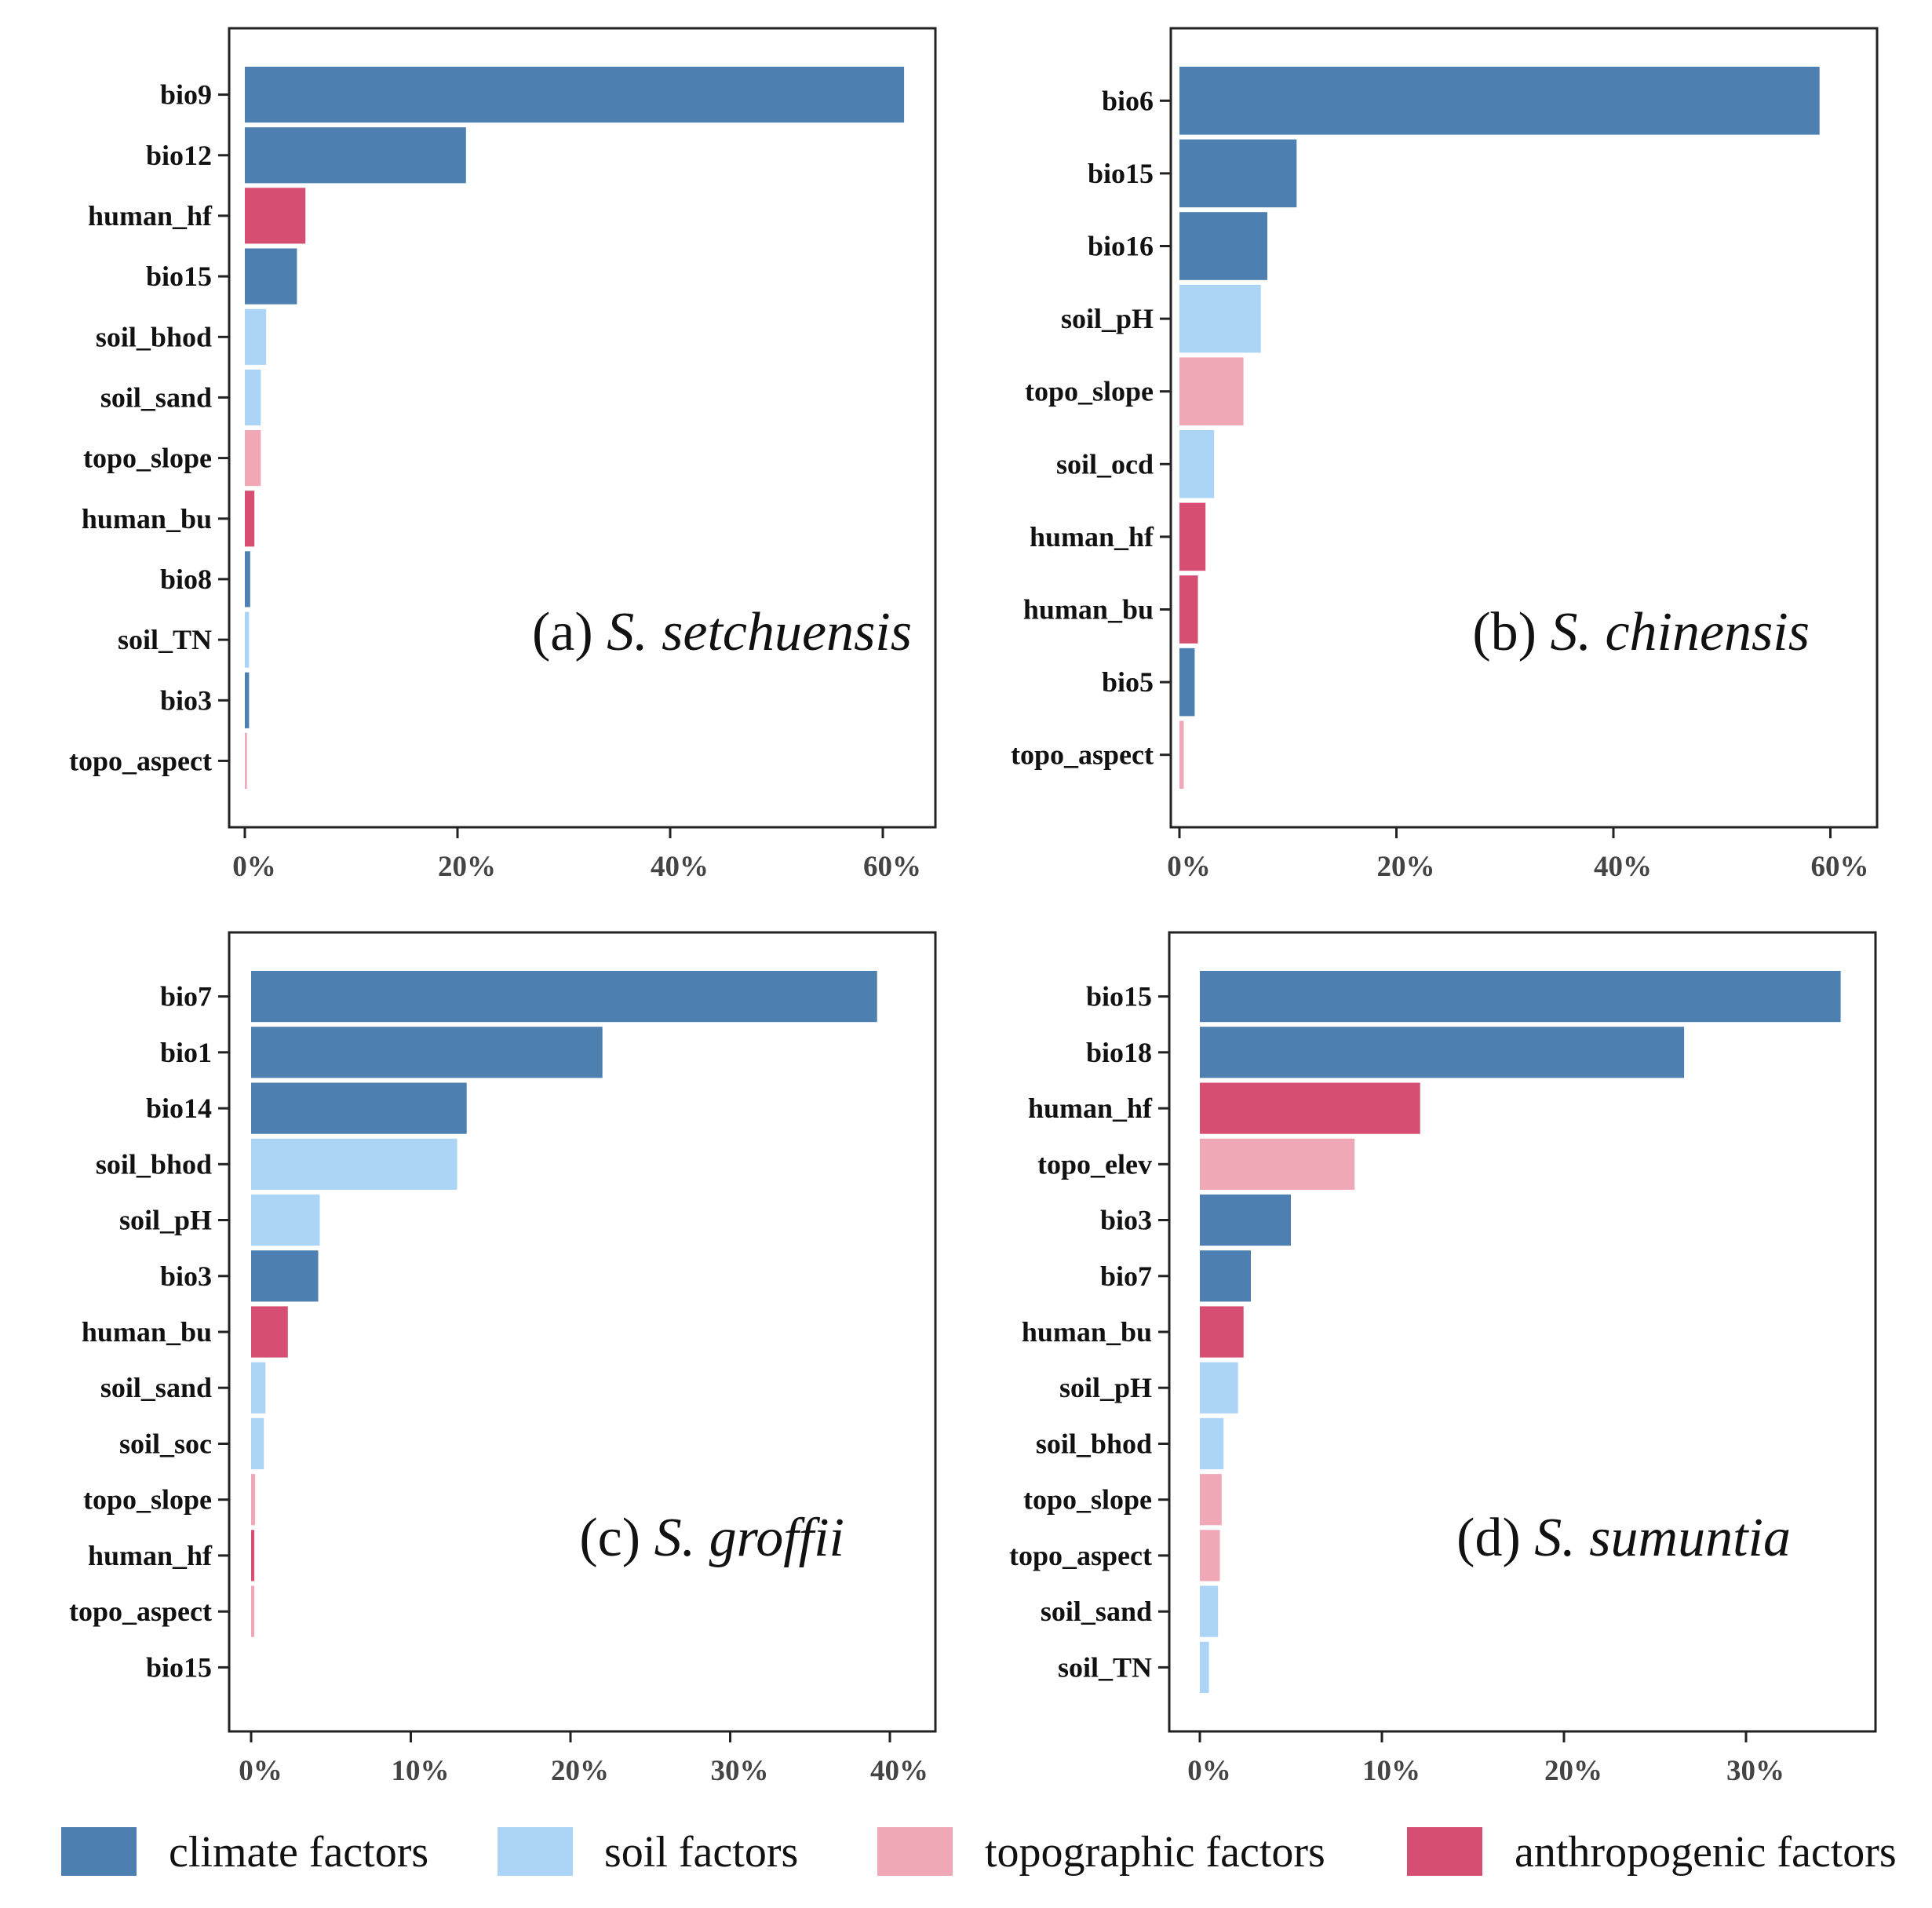 The width and height of the screenshot is (1932, 1908). I want to click on y-tick-label: bio7, so click(1126, 1276).